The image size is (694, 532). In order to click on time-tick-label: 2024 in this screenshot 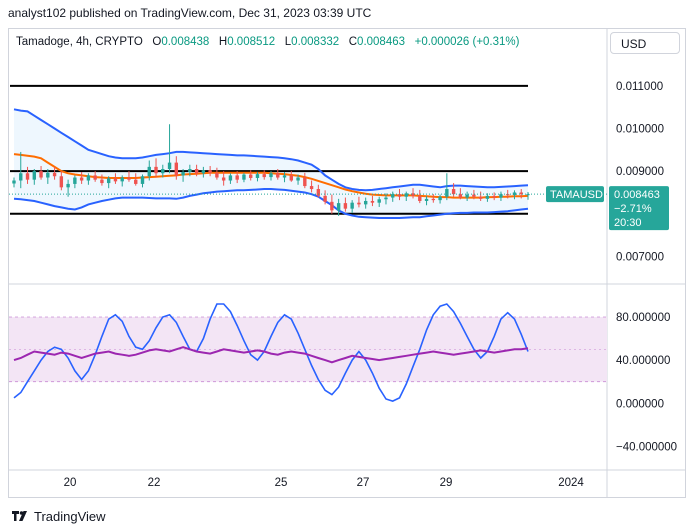, I will do `click(571, 483)`.